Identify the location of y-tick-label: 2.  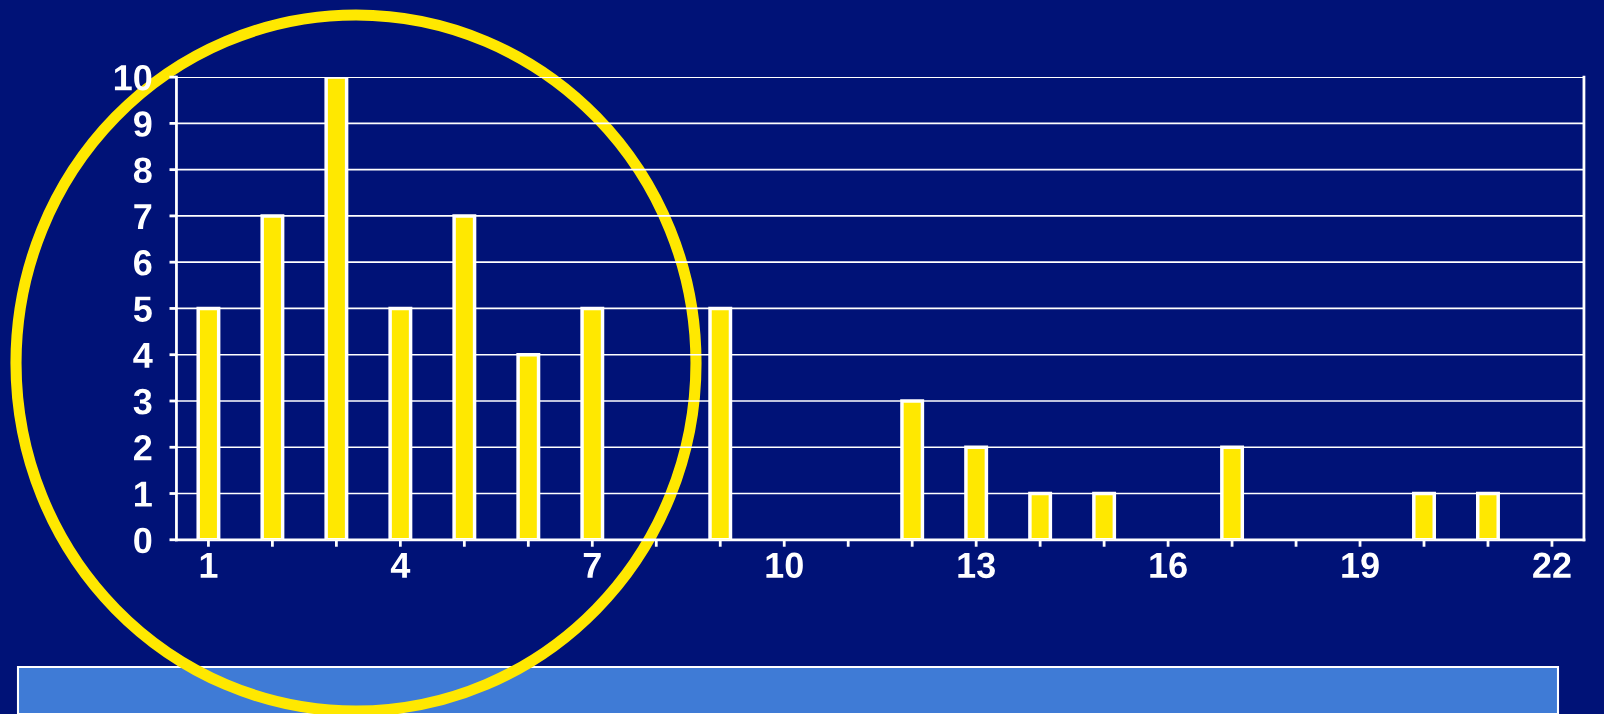
(143, 448).